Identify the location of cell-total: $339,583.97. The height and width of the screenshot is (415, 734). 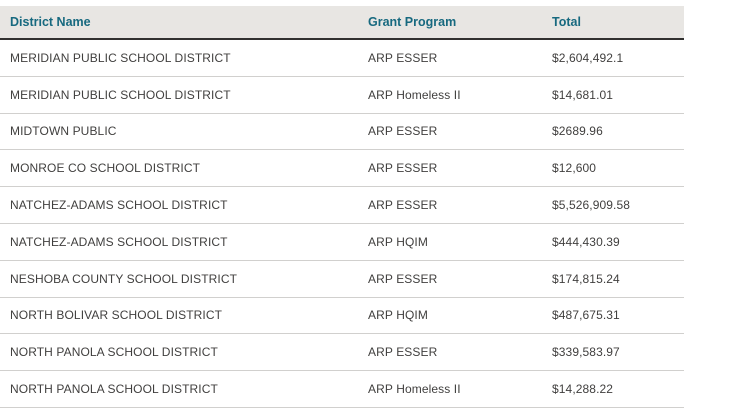
(586, 352).